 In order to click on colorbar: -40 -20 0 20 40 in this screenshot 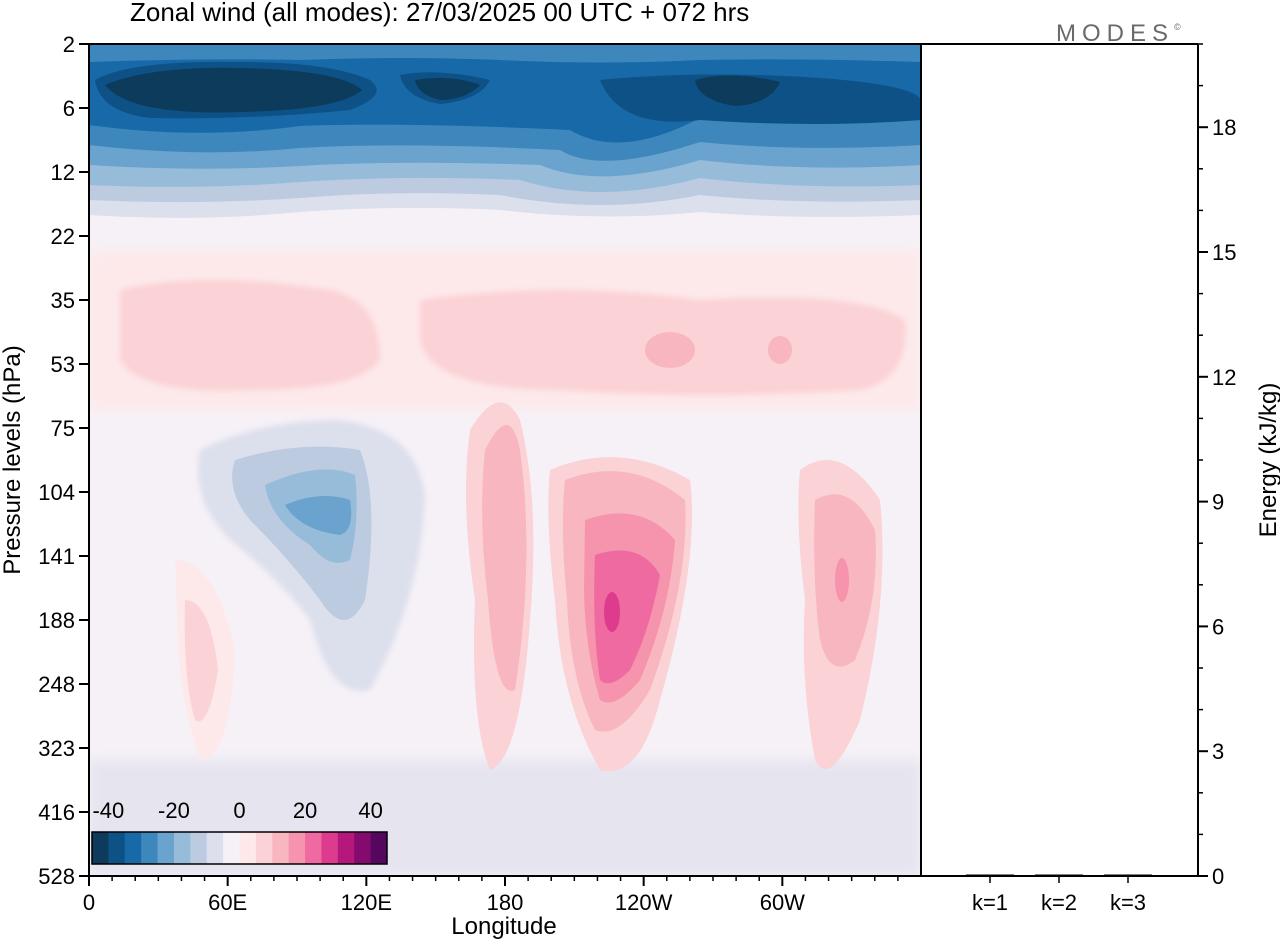, I will do `click(239, 831)`.